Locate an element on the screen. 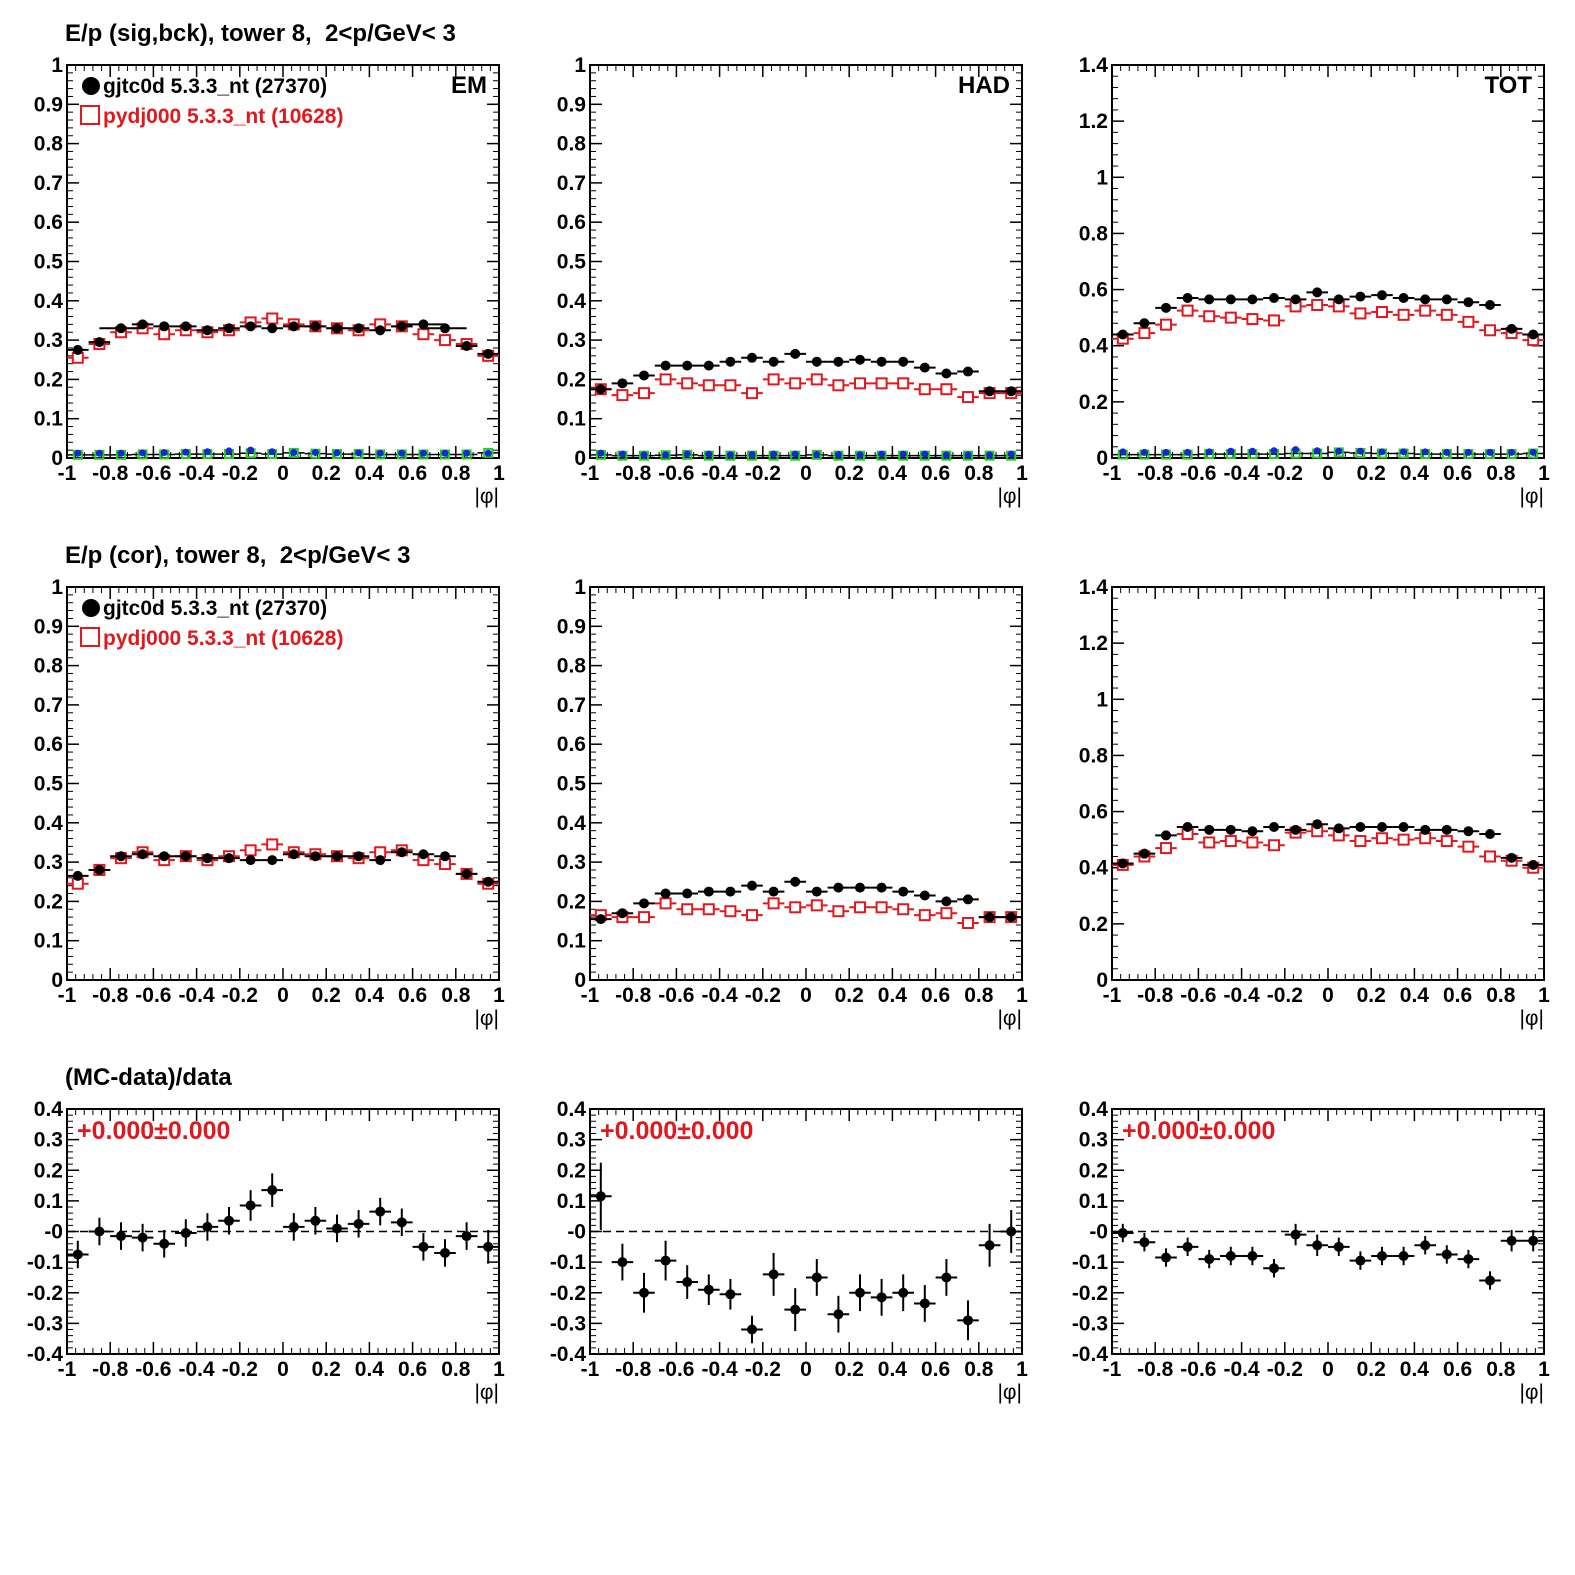 This screenshot has width=1575, height=1575. y-tick-label: 0.3 is located at coordinates (571, 340).